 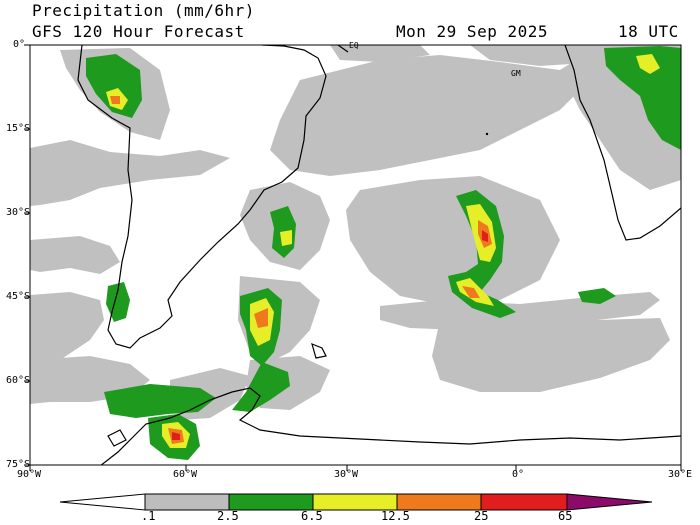 I want to click on colorbar-label-1: 2.5, so click(x=228, y=516).